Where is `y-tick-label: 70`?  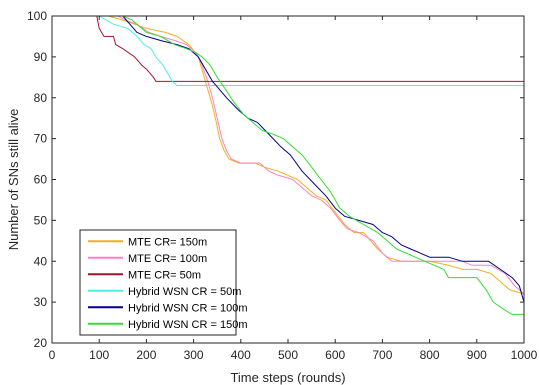
y-tick-label: 70 is located at coordinates (41, 139).